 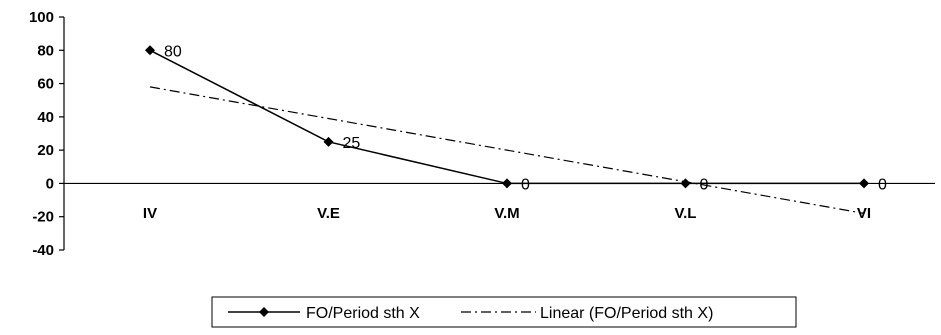 I want to click on legend-series-marker, so click(x=264, y=312).